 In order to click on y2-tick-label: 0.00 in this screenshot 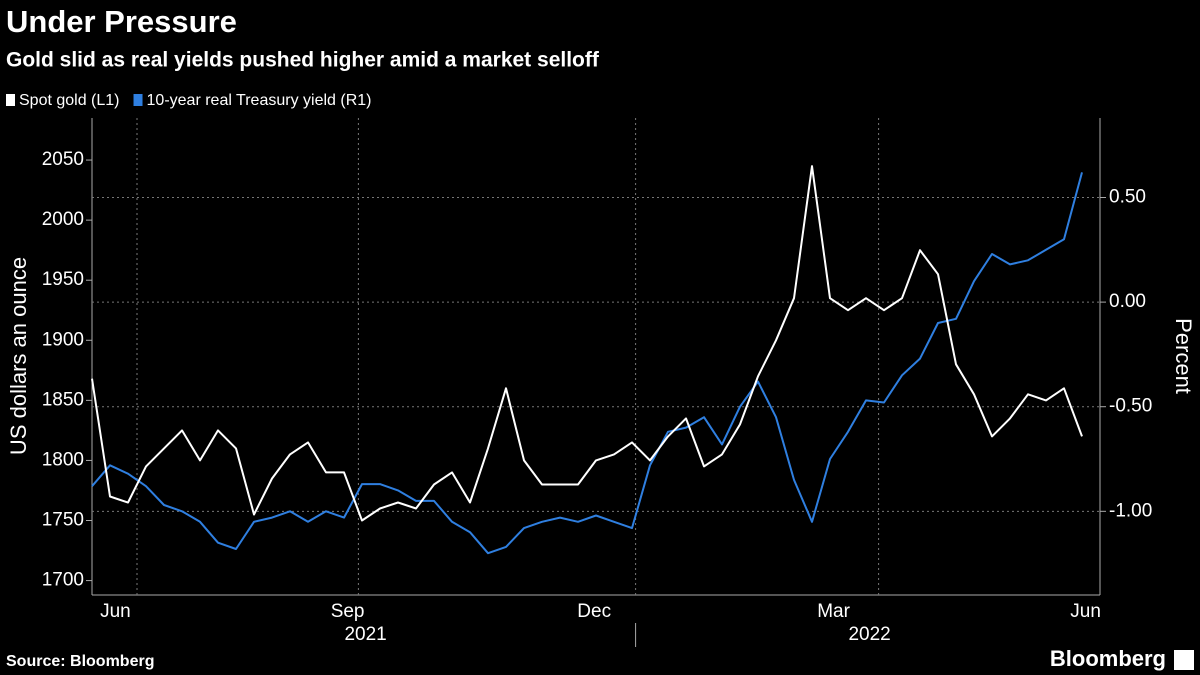, I will do `click(1127, 301)`.